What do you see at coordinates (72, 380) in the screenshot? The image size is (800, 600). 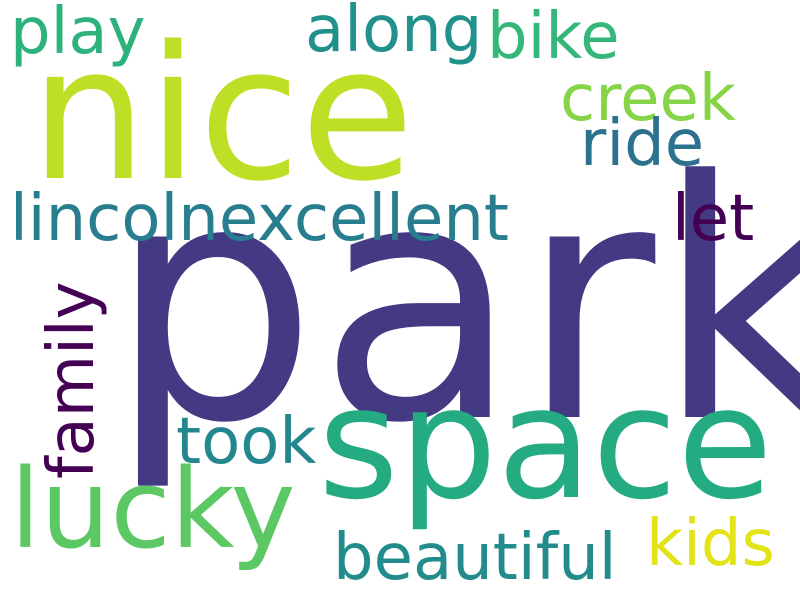 I see `word-family: family` at bounding box center [72, 380].